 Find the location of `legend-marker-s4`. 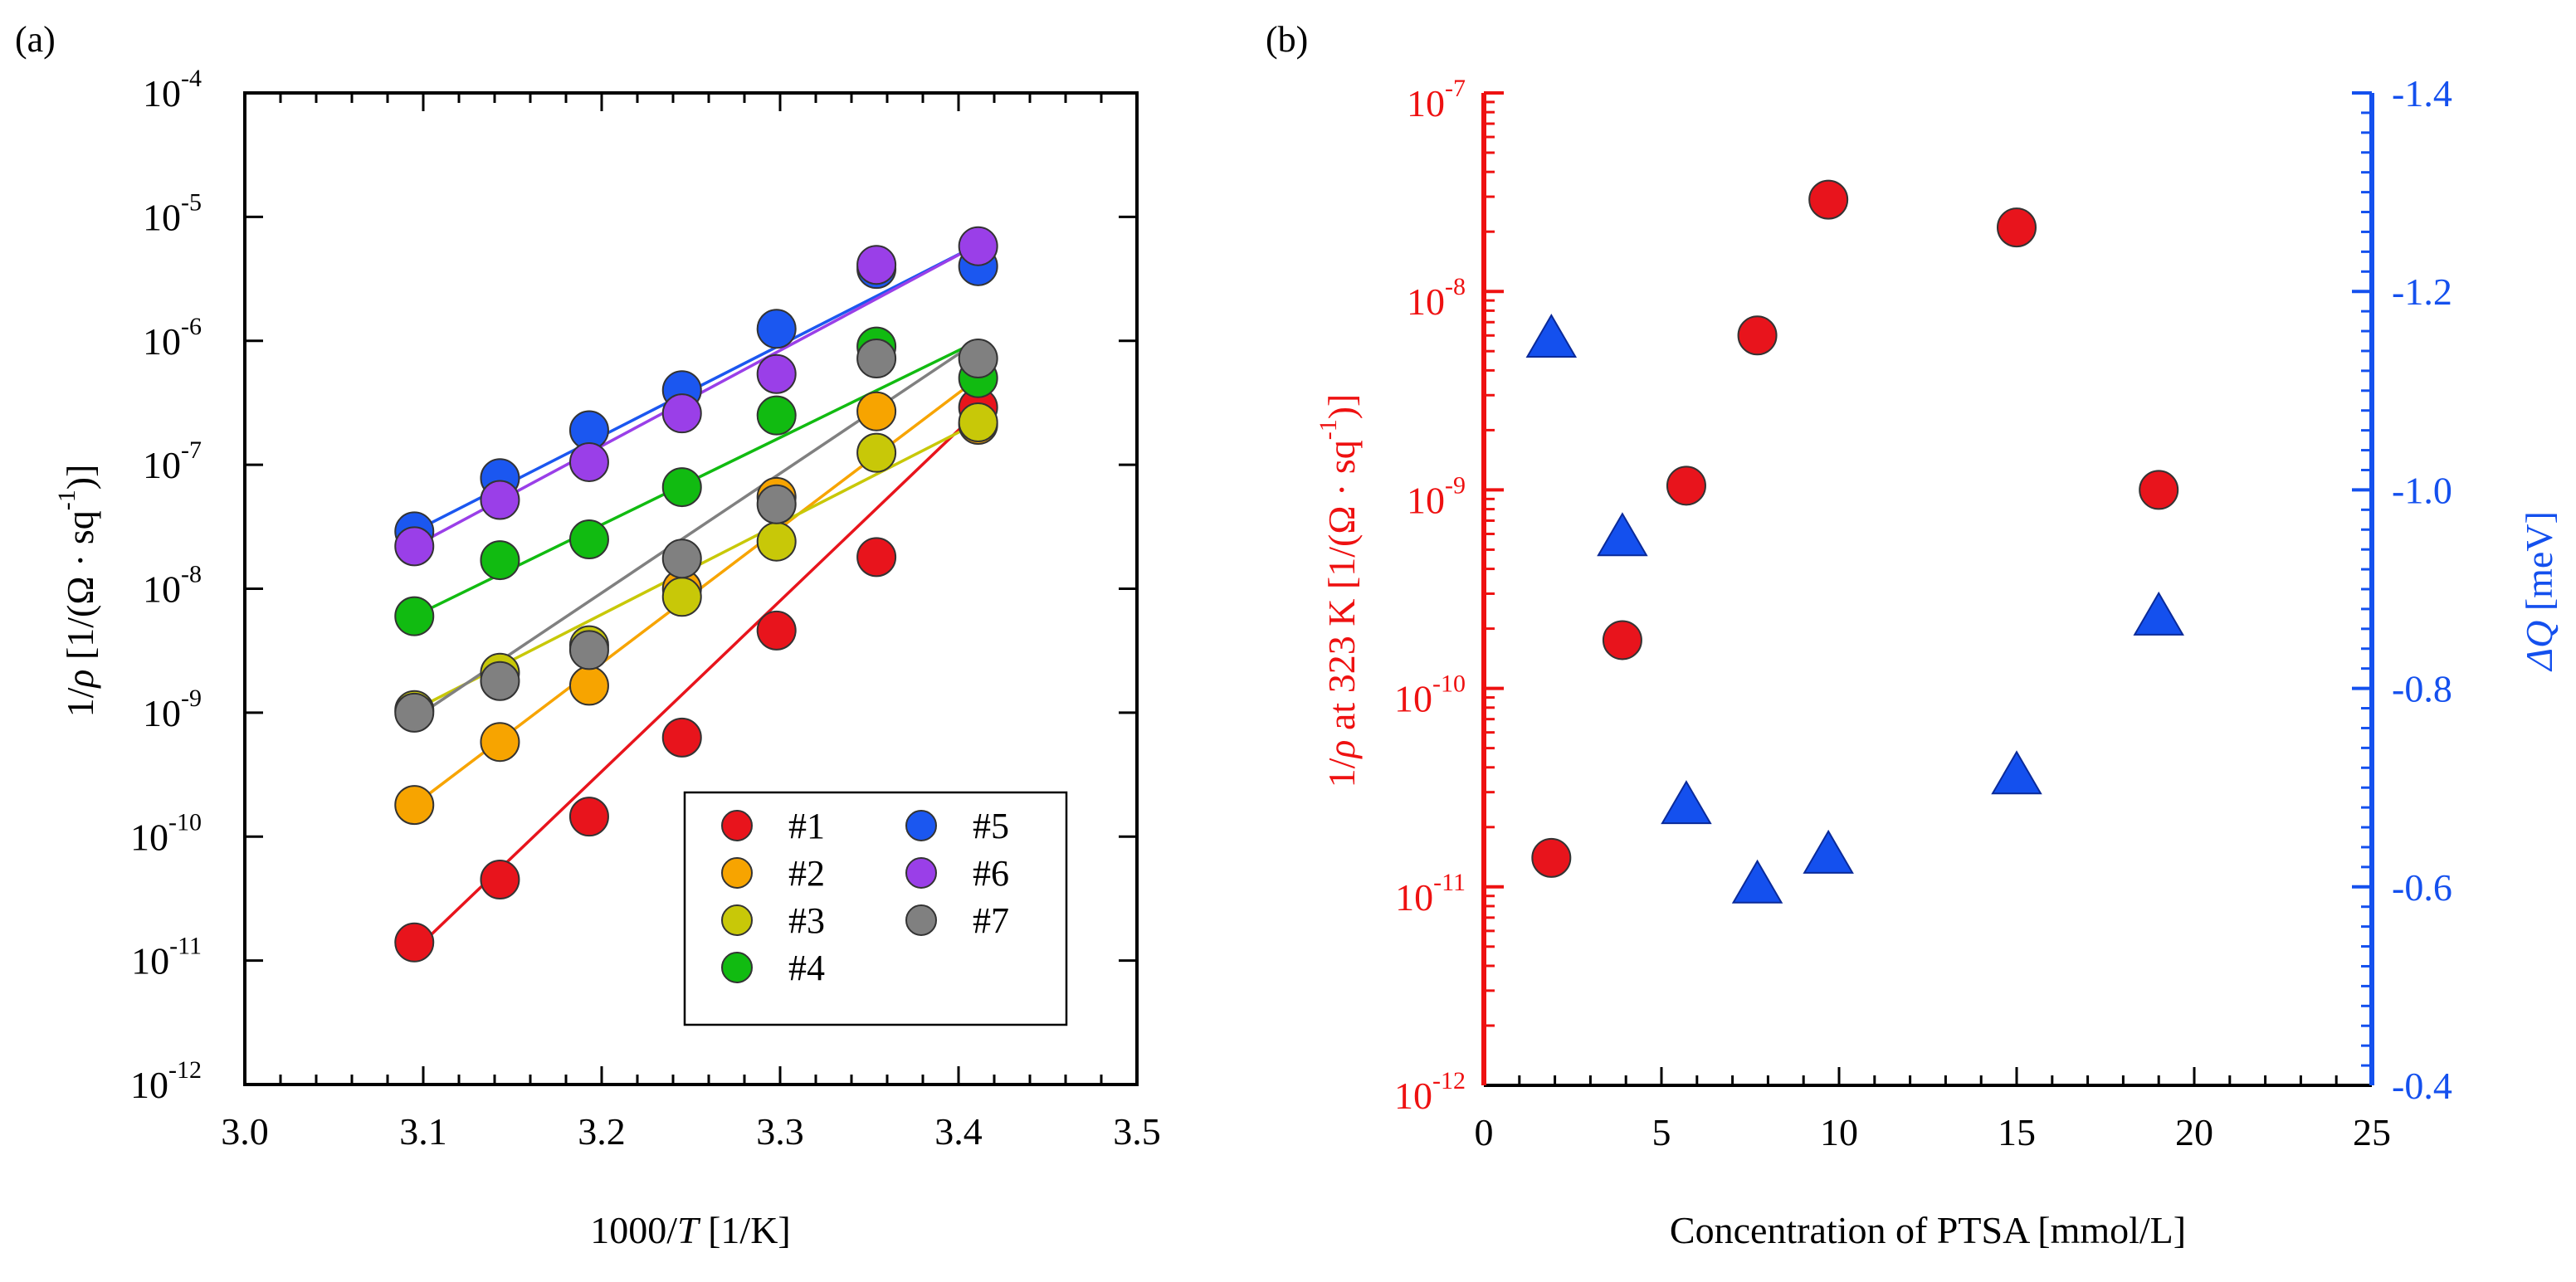

legend-marker-s4 is located at coordinates (737, 968).